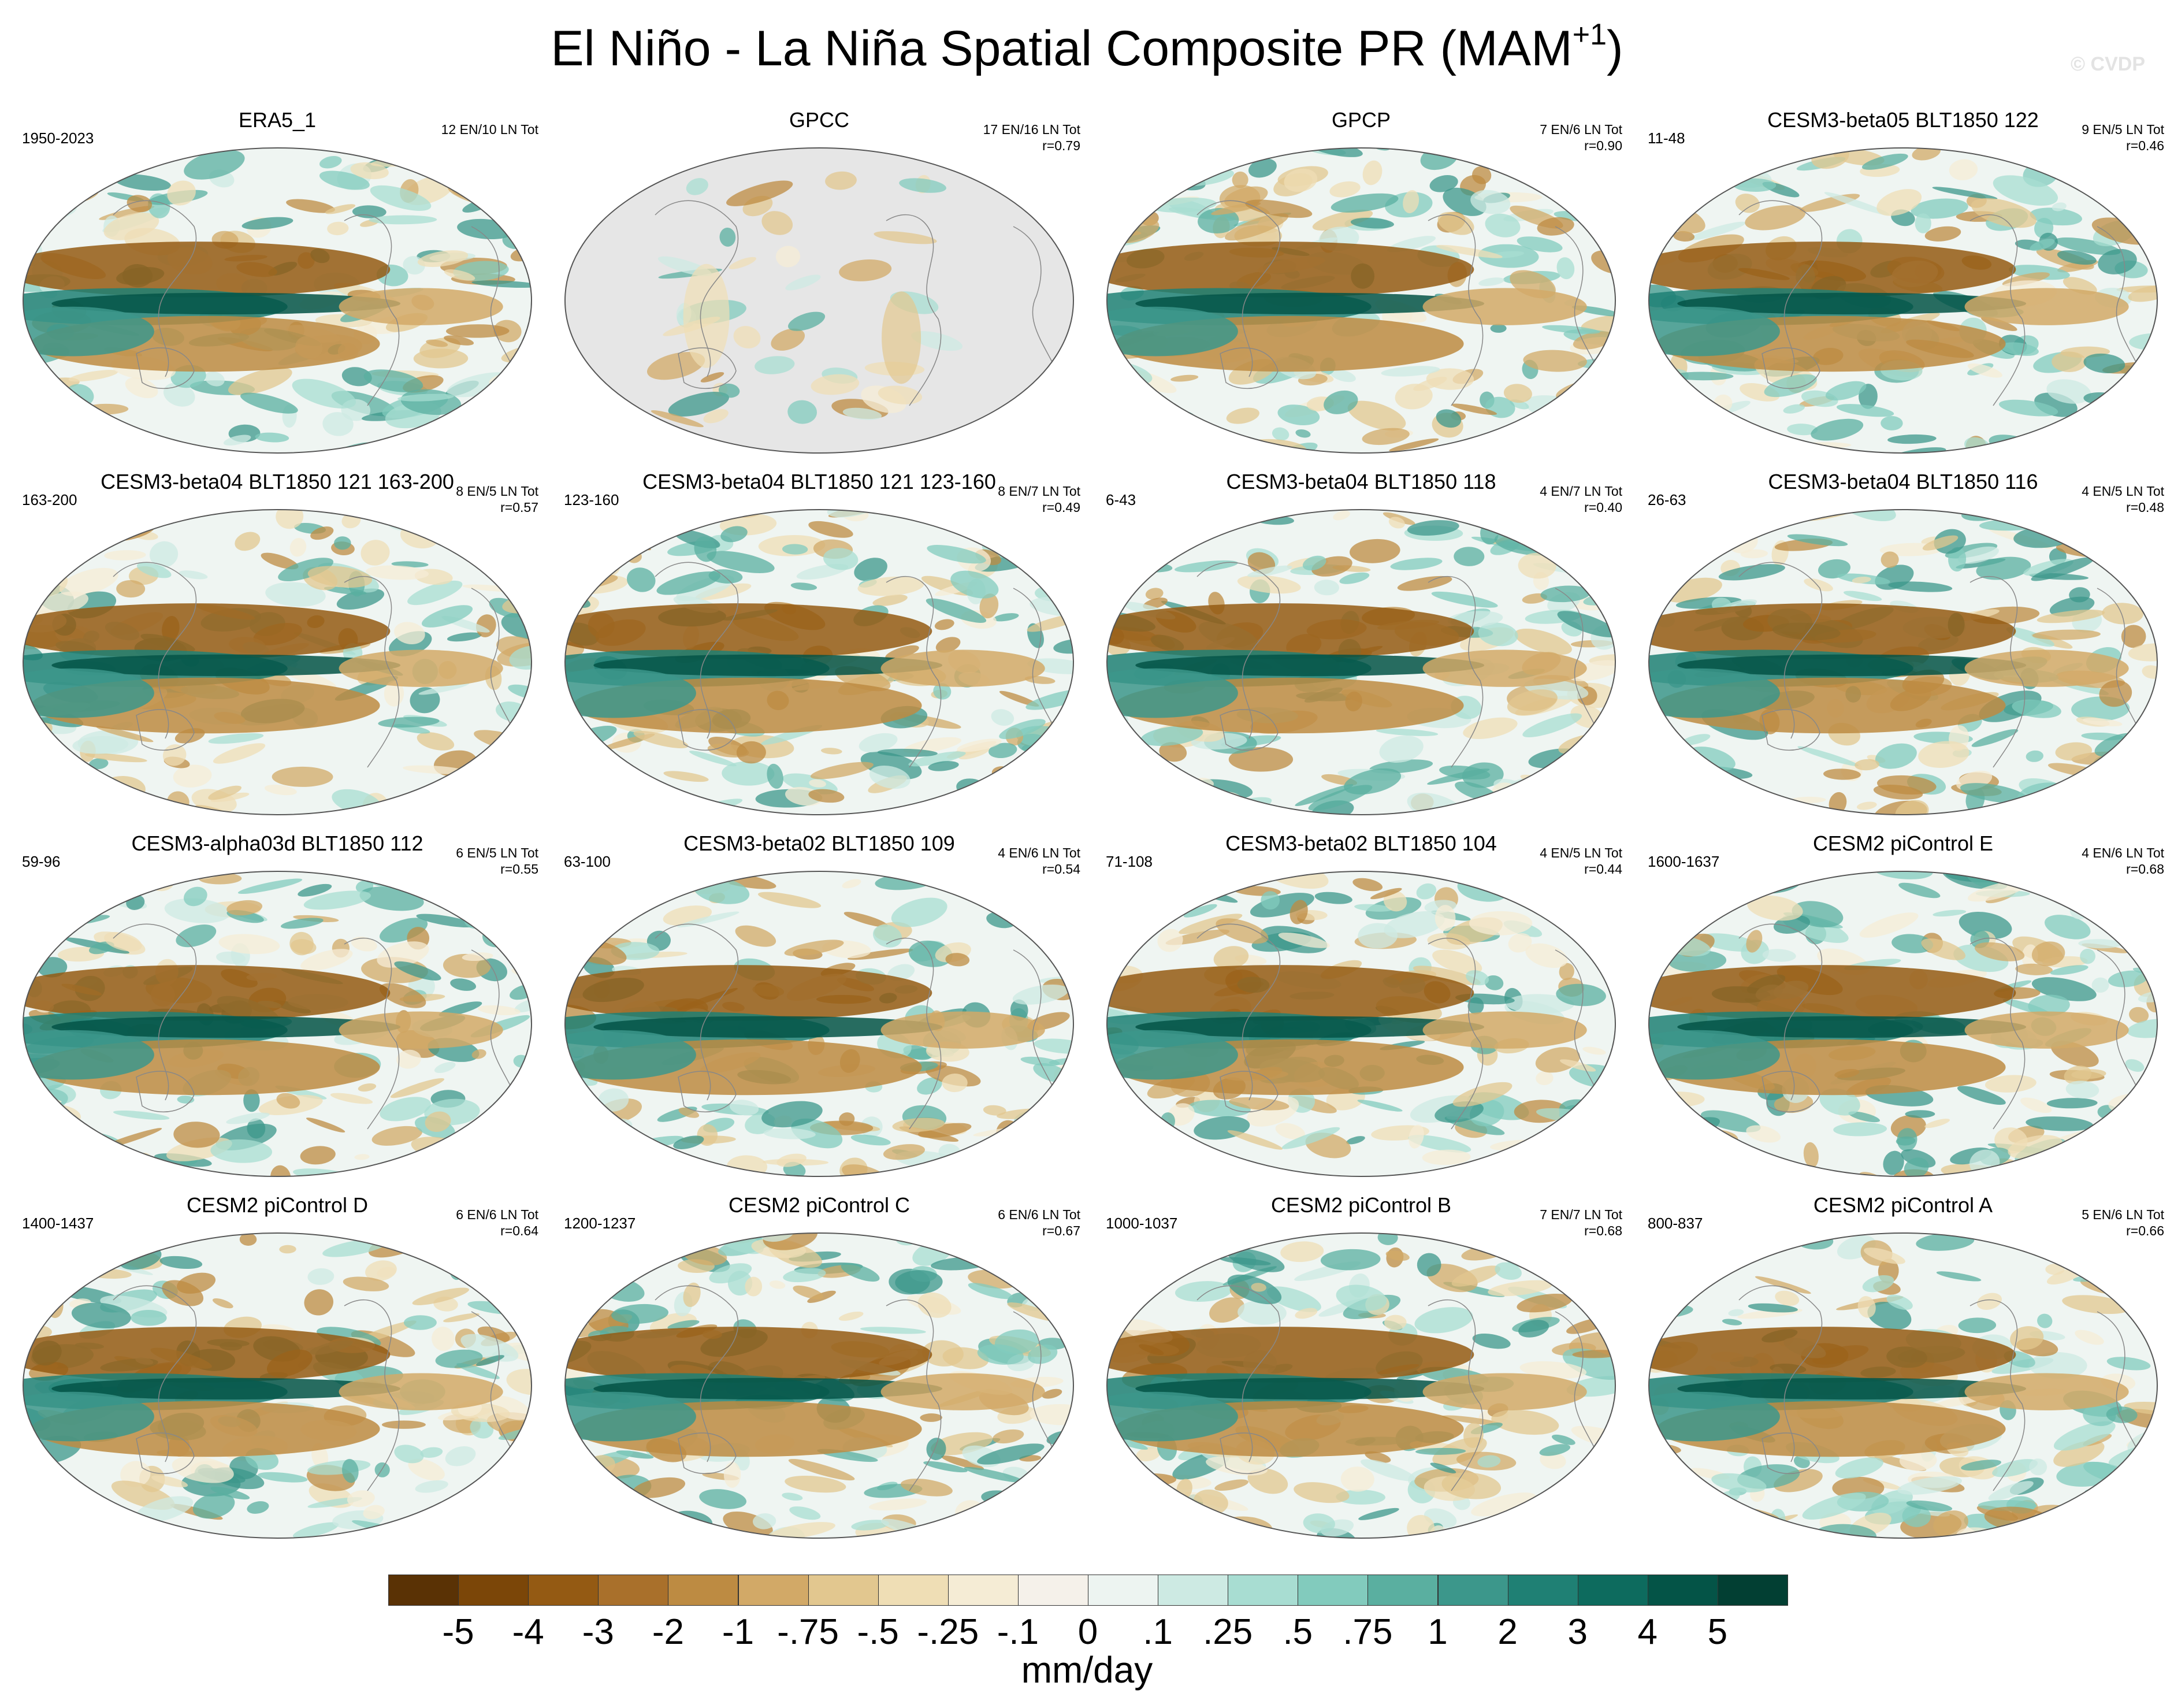  I want to click on panel-correlation: r=0.48, so click(2145, 507).